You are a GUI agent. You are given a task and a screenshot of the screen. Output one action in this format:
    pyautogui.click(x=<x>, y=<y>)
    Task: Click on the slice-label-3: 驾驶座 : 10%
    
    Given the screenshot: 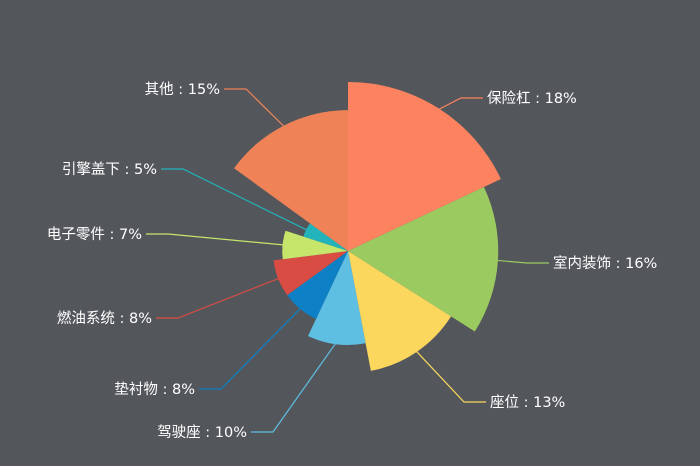 What is the action you would take?
    pyautogui.click(x=202, y=432)
    